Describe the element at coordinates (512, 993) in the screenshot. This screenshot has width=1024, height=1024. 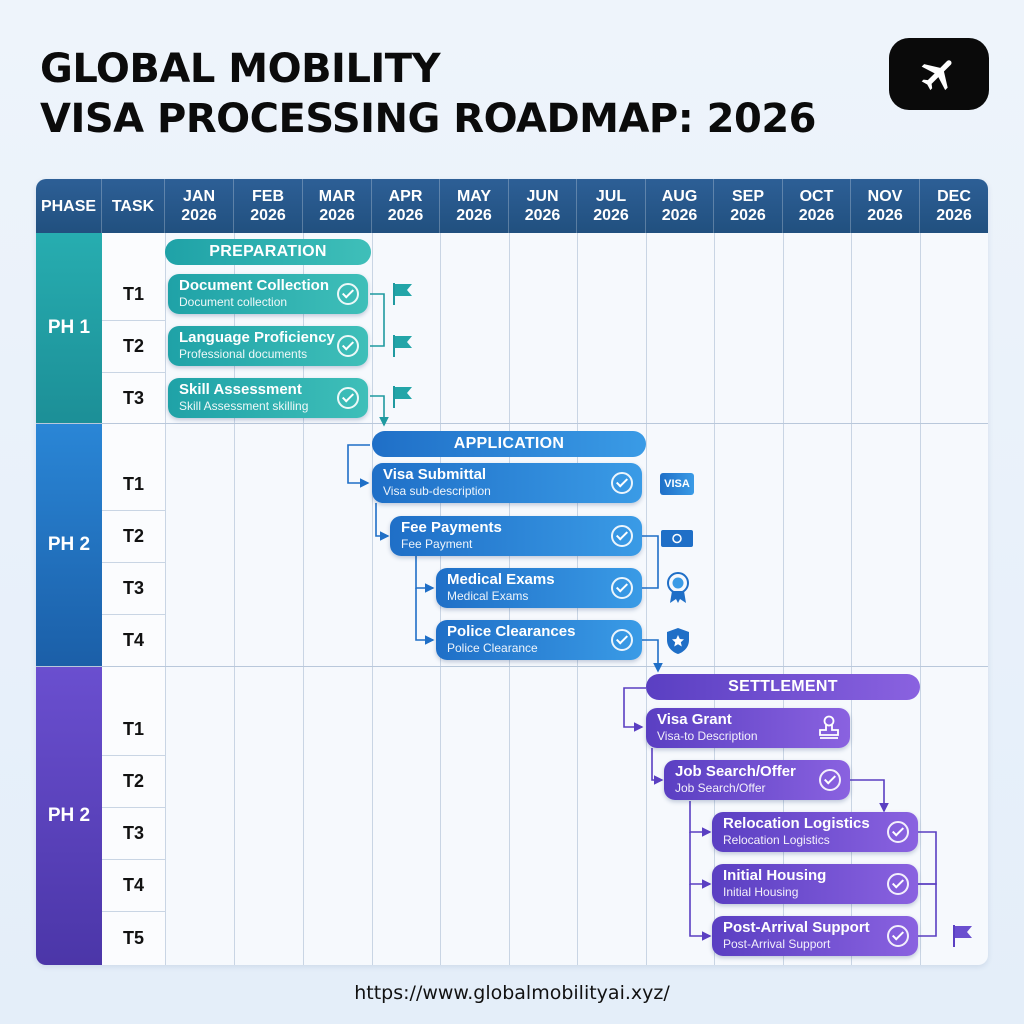
I see `footer-url: https://www.globalmobilityai.xyz/` at that location.